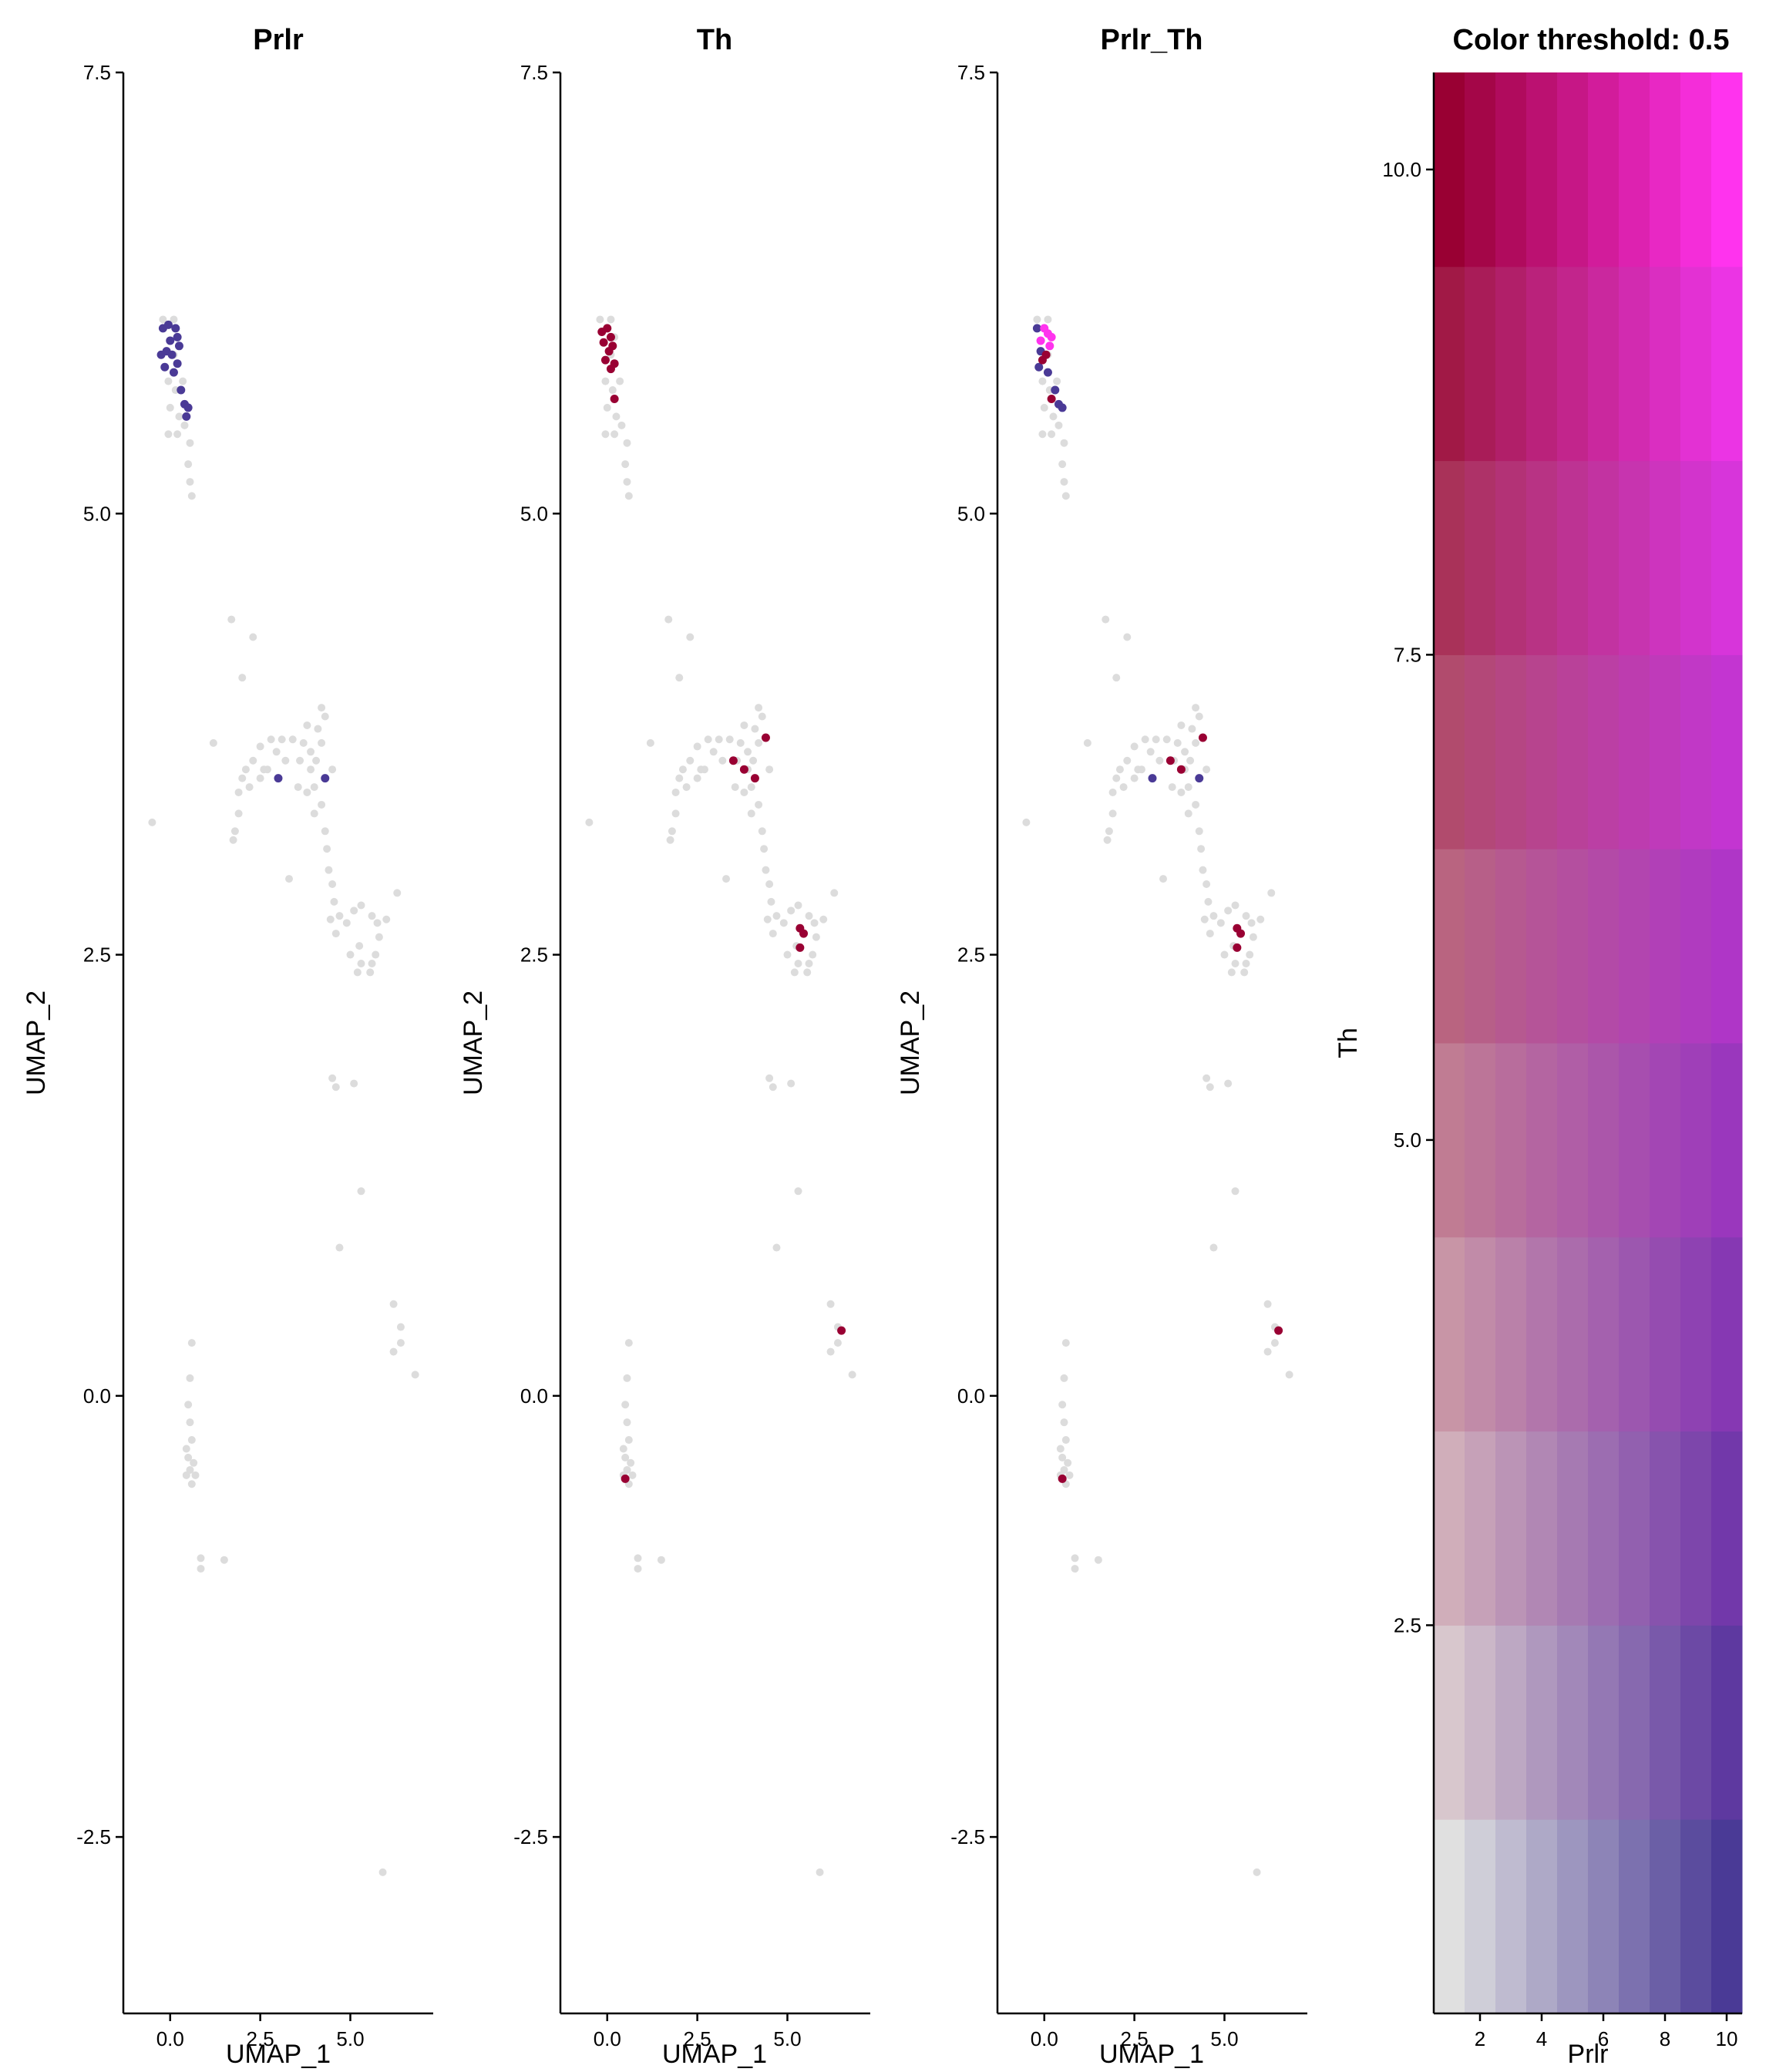 Image resolution: width=1776 pixels, height=2072 pixels. Describe the element at coordinates (534, 513) in the screenshot. I see `y-tick-label: 5.0` at that location.